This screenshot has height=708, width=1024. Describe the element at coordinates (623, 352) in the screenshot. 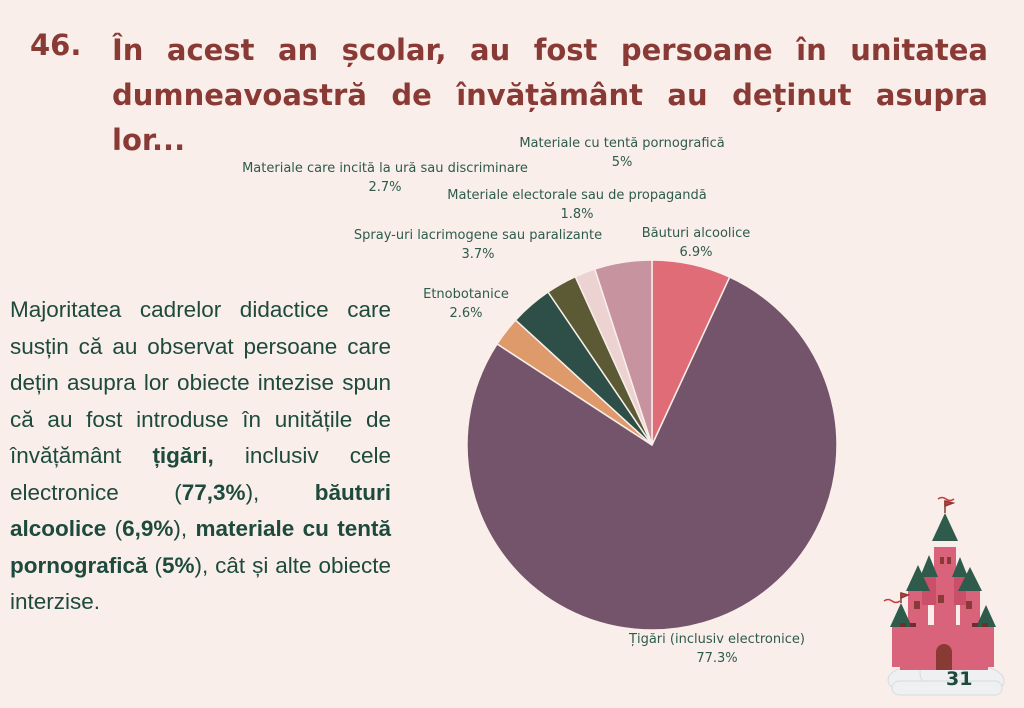

I see `pie-slice` at that location.